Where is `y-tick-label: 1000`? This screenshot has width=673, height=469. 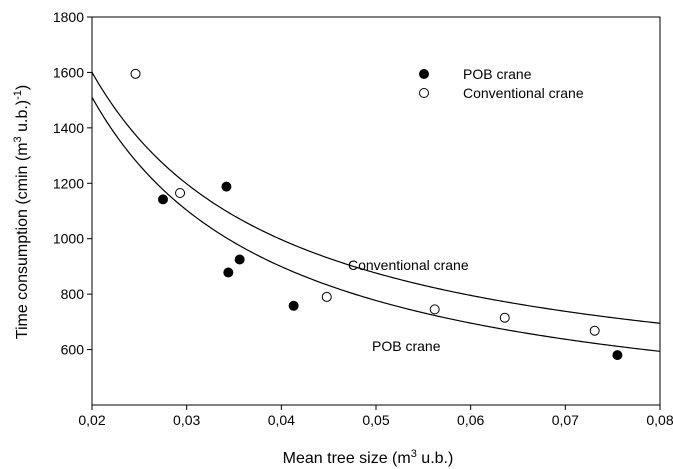 y-tick-label: 1000 is located at coordinates (68, 239).